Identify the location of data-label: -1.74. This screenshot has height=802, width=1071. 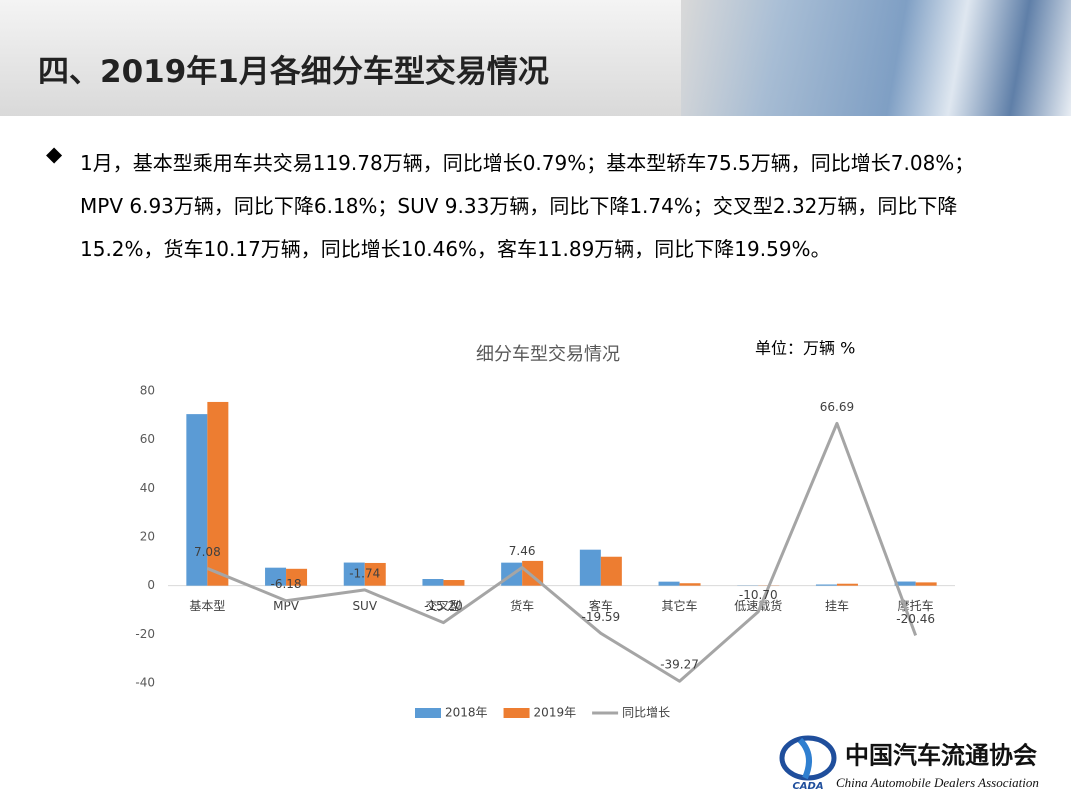
(364, 573).